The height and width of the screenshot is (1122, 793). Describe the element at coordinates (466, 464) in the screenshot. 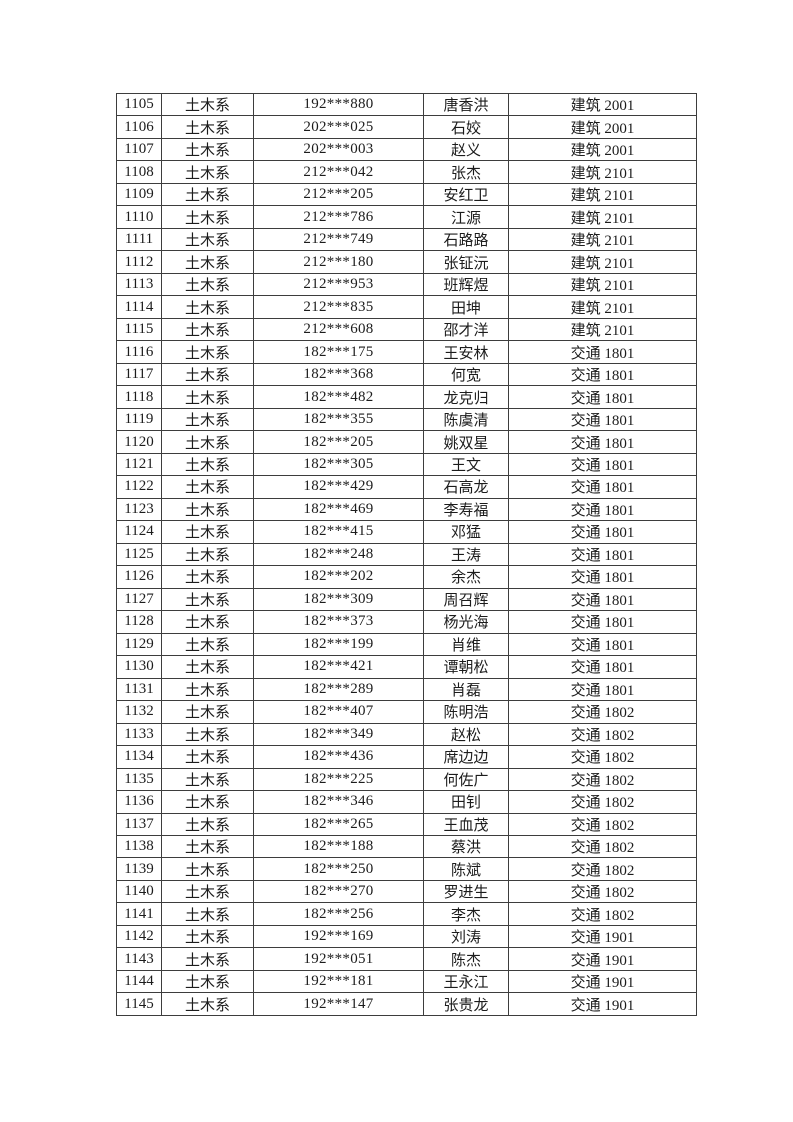

I see `cell-student-name: 王文` at that location.